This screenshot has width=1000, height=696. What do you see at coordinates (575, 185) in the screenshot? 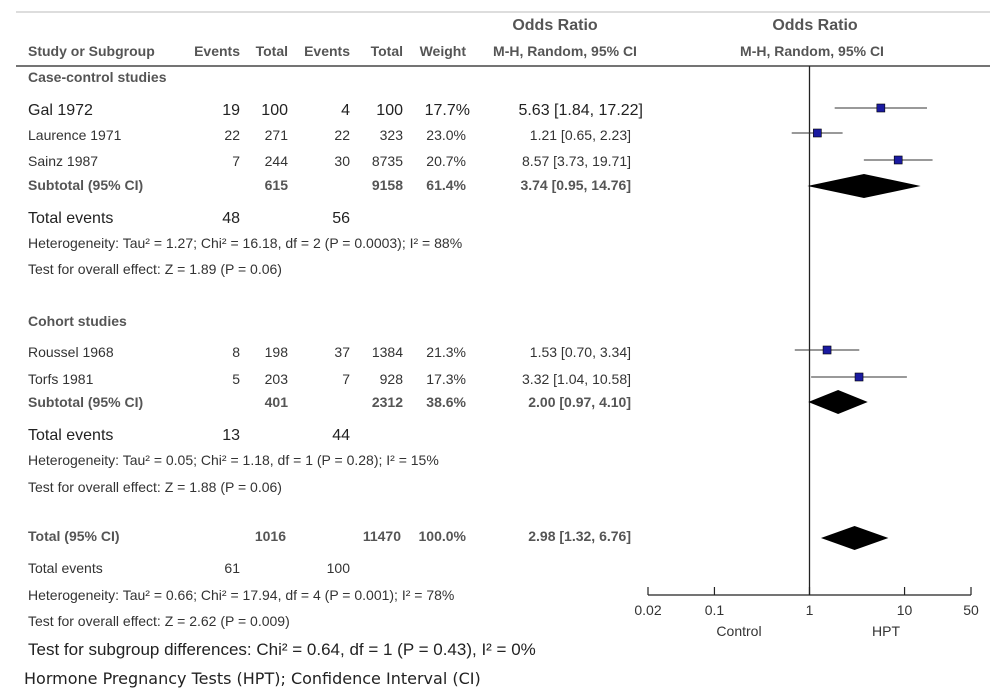
I see `subtotal-ci-text: 3.74 [0.95, 14.76]` at bounding box center [575, 185].